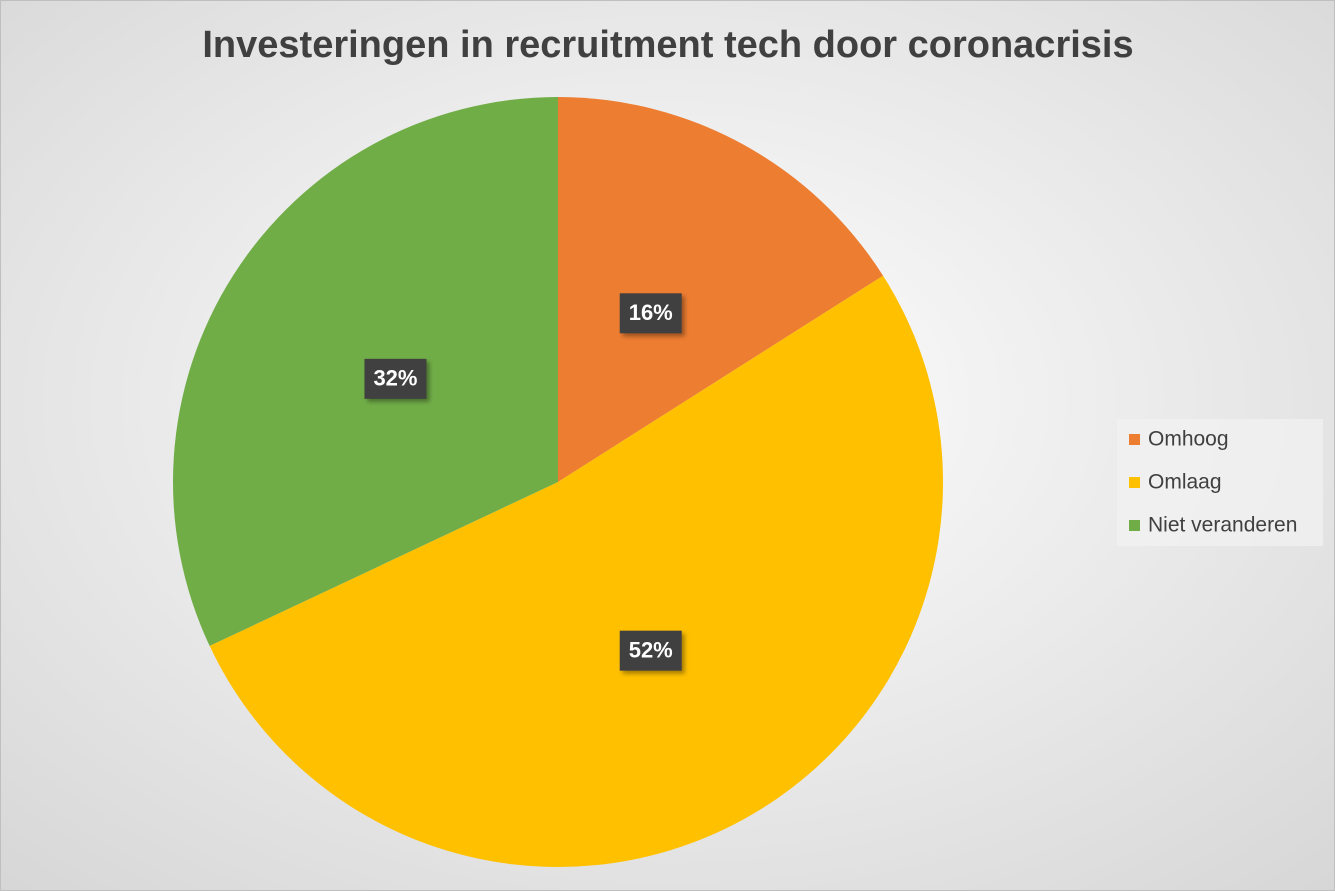  I want to click on data-label-text: 16%, so click(651, 312).